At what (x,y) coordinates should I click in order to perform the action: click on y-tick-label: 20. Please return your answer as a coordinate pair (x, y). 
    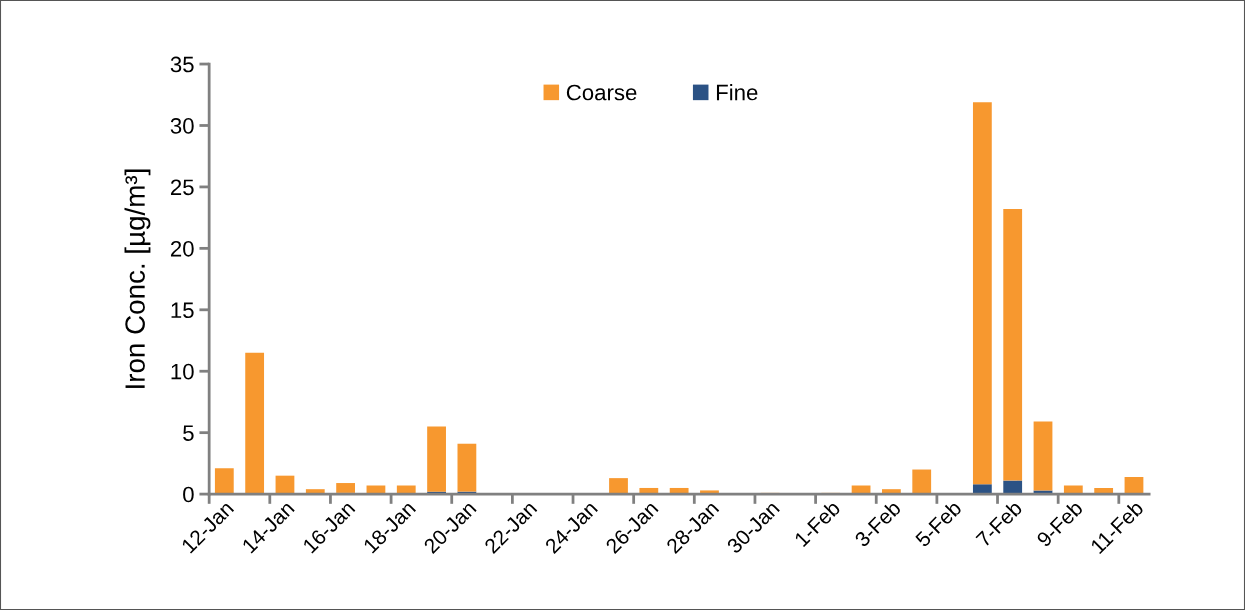
    Looking at the image, I should click on (182, 248).